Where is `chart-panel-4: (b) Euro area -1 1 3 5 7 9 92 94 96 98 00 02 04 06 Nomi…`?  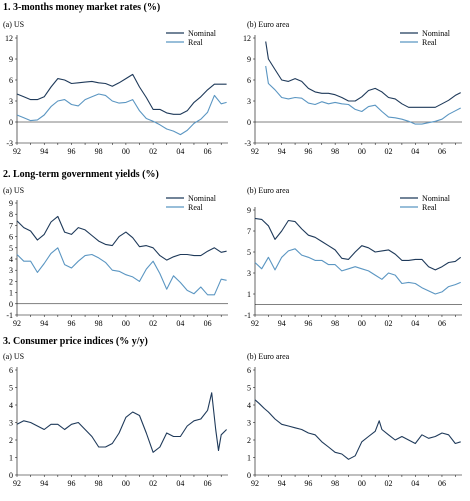
chart-panel-4: (b) Euro area -1 1 3 5 7 9 92 94 96 98 00 02 04 06 Nomi… is located at coordinates (353, 257).